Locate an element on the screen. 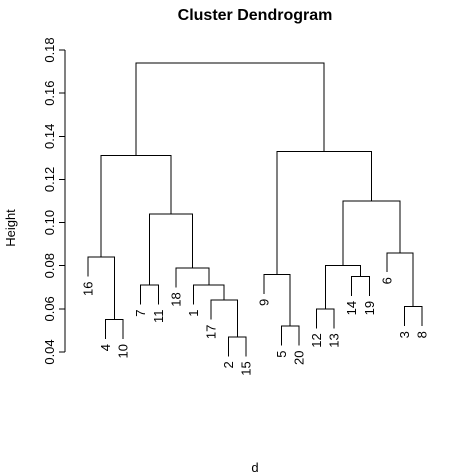 This screenshot has width=474, height=474. x-axis-label: d is located at coordinates (254, 467).